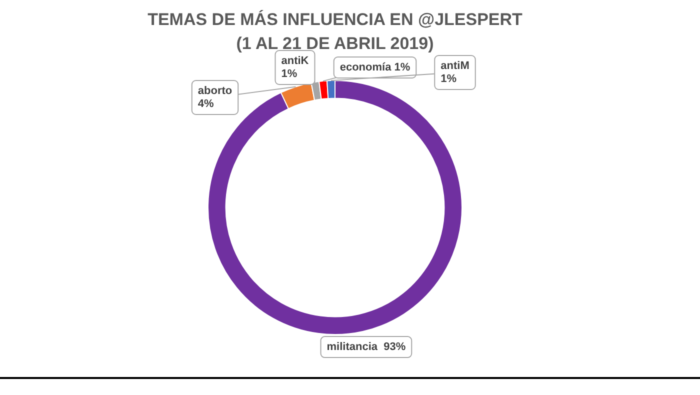 Image resolution: width=700 pixels, height=395 pixels. What do you see at coordinates (215, 91) in the screenshot?
I see `slice-label: aborto` at bounding box center [215, 91].